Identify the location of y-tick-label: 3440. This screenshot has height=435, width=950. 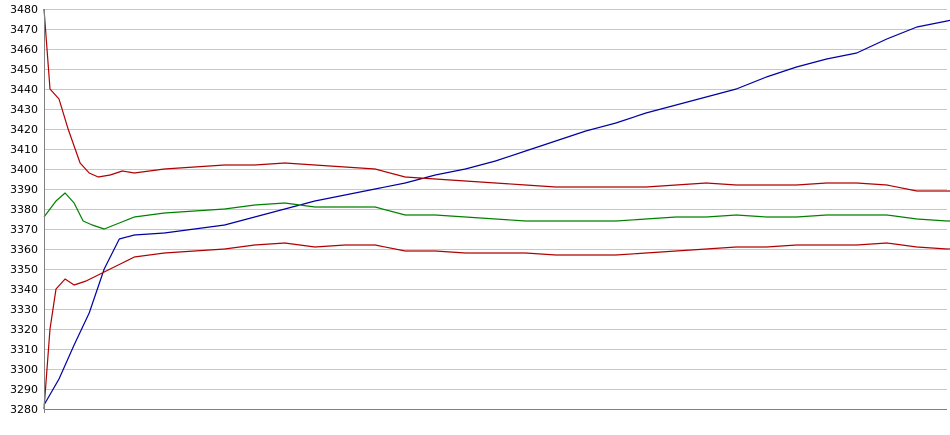
(24, 89).